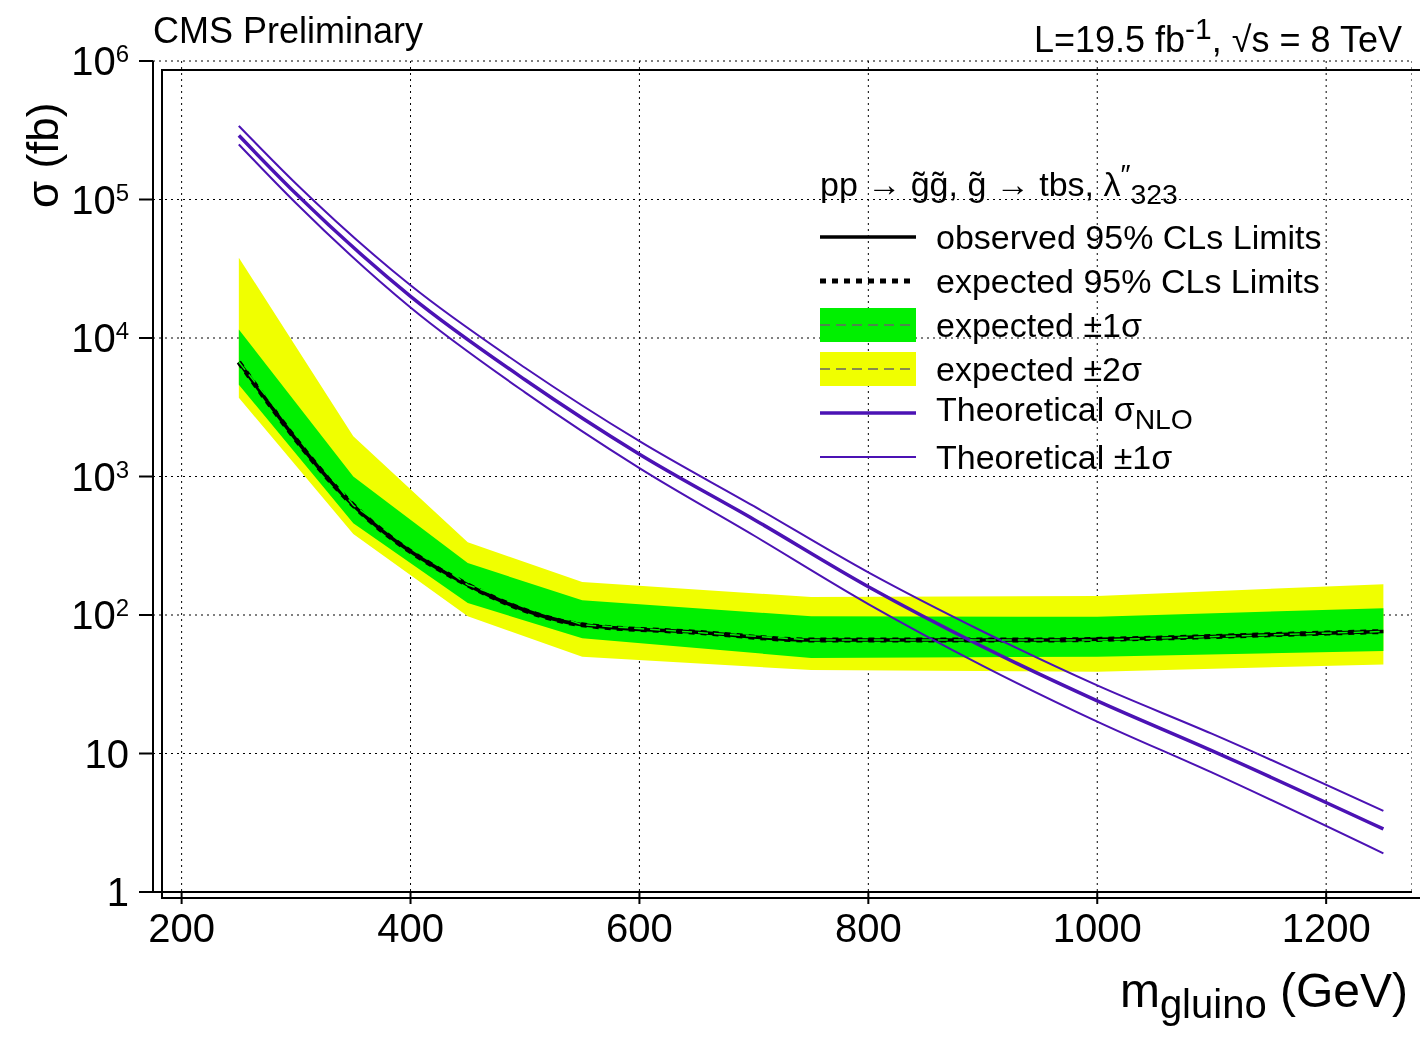  I want to click on x-tick-label: 600, so click(639, 928).